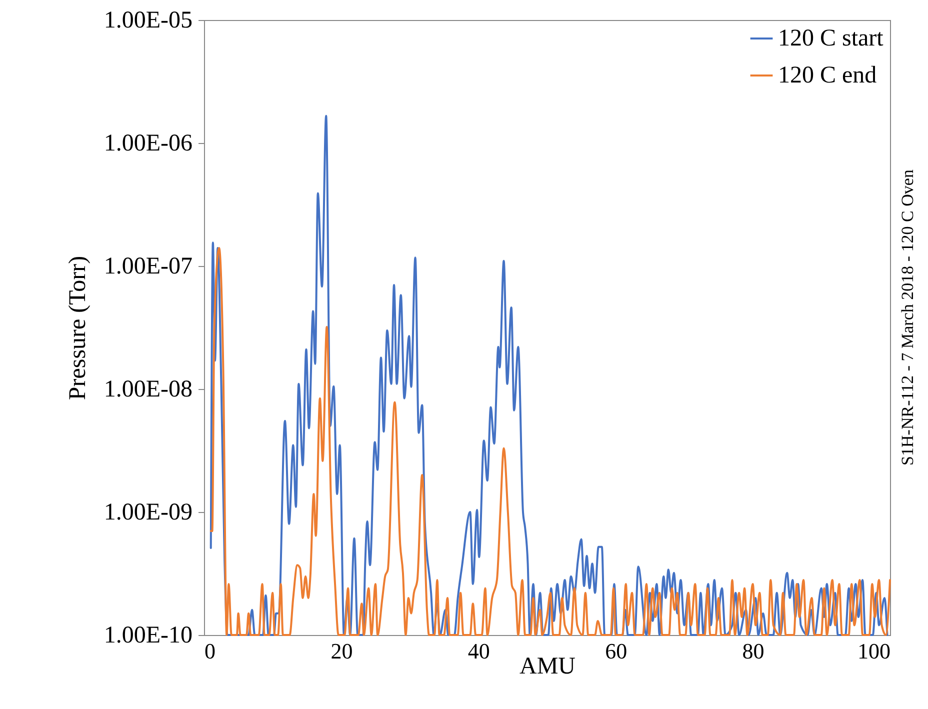  Describe the element at coordinates (874, 651) in the screenshot. I see `x-tick-label: 100` at that location.